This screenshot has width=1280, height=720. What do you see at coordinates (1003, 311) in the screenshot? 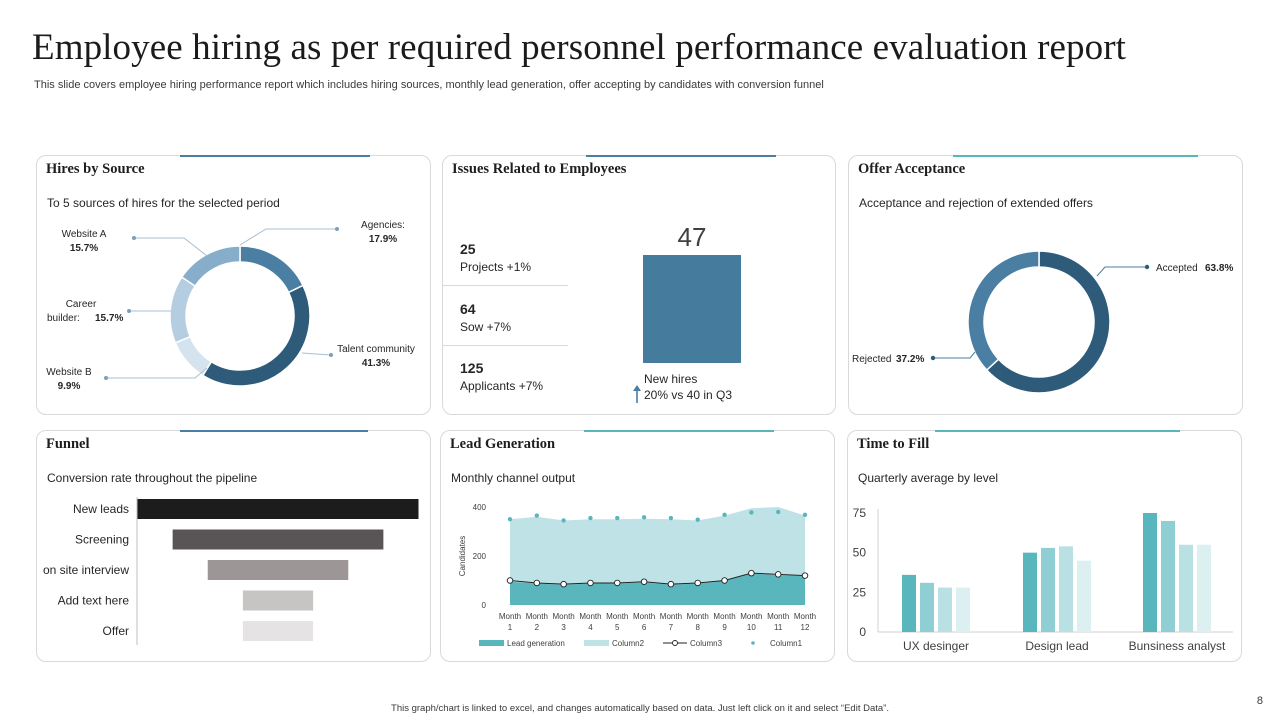
I see `donut-slice-rejected` at bounding box center [1003, 311].